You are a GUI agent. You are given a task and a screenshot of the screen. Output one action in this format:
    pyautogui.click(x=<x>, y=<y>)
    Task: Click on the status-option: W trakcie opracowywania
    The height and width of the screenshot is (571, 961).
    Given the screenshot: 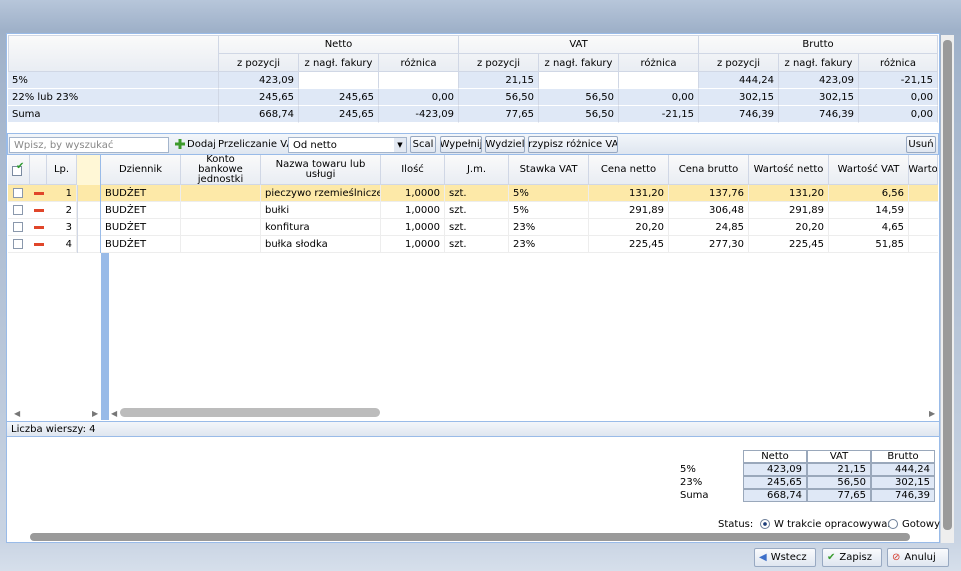 What is the action you would take?
    pyautogui.click(x=831, y=524)
    